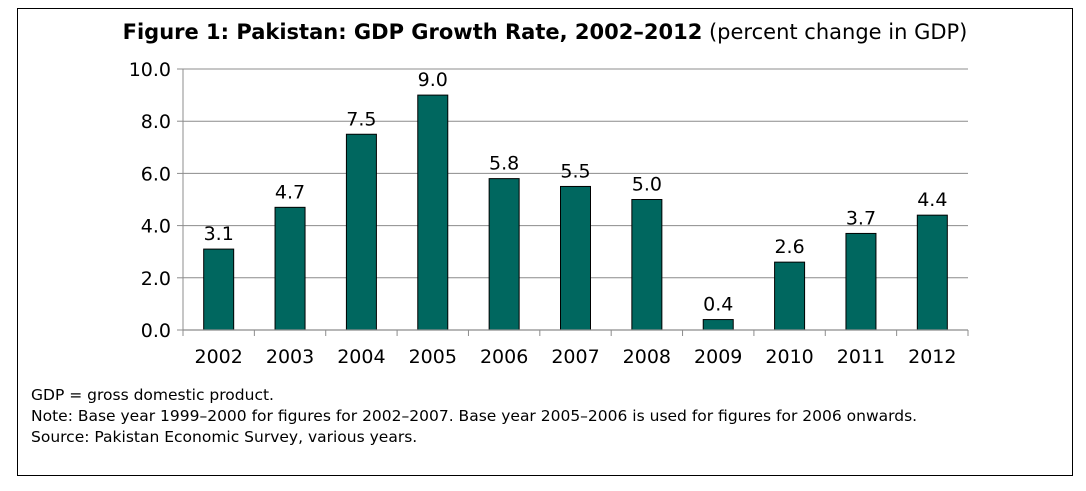 The width and height of the screenshot is (1086, 491). What do you see at coordinates (647, 185) in the screenshot?
I see `data-label-2008: 5.0` at bounding box center [647, 185].